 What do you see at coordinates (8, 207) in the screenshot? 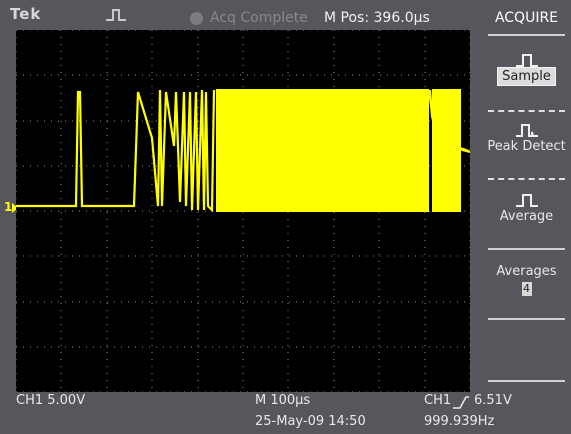
I see `ch1-ground-marker: 1` at bounding box center [8, 207].